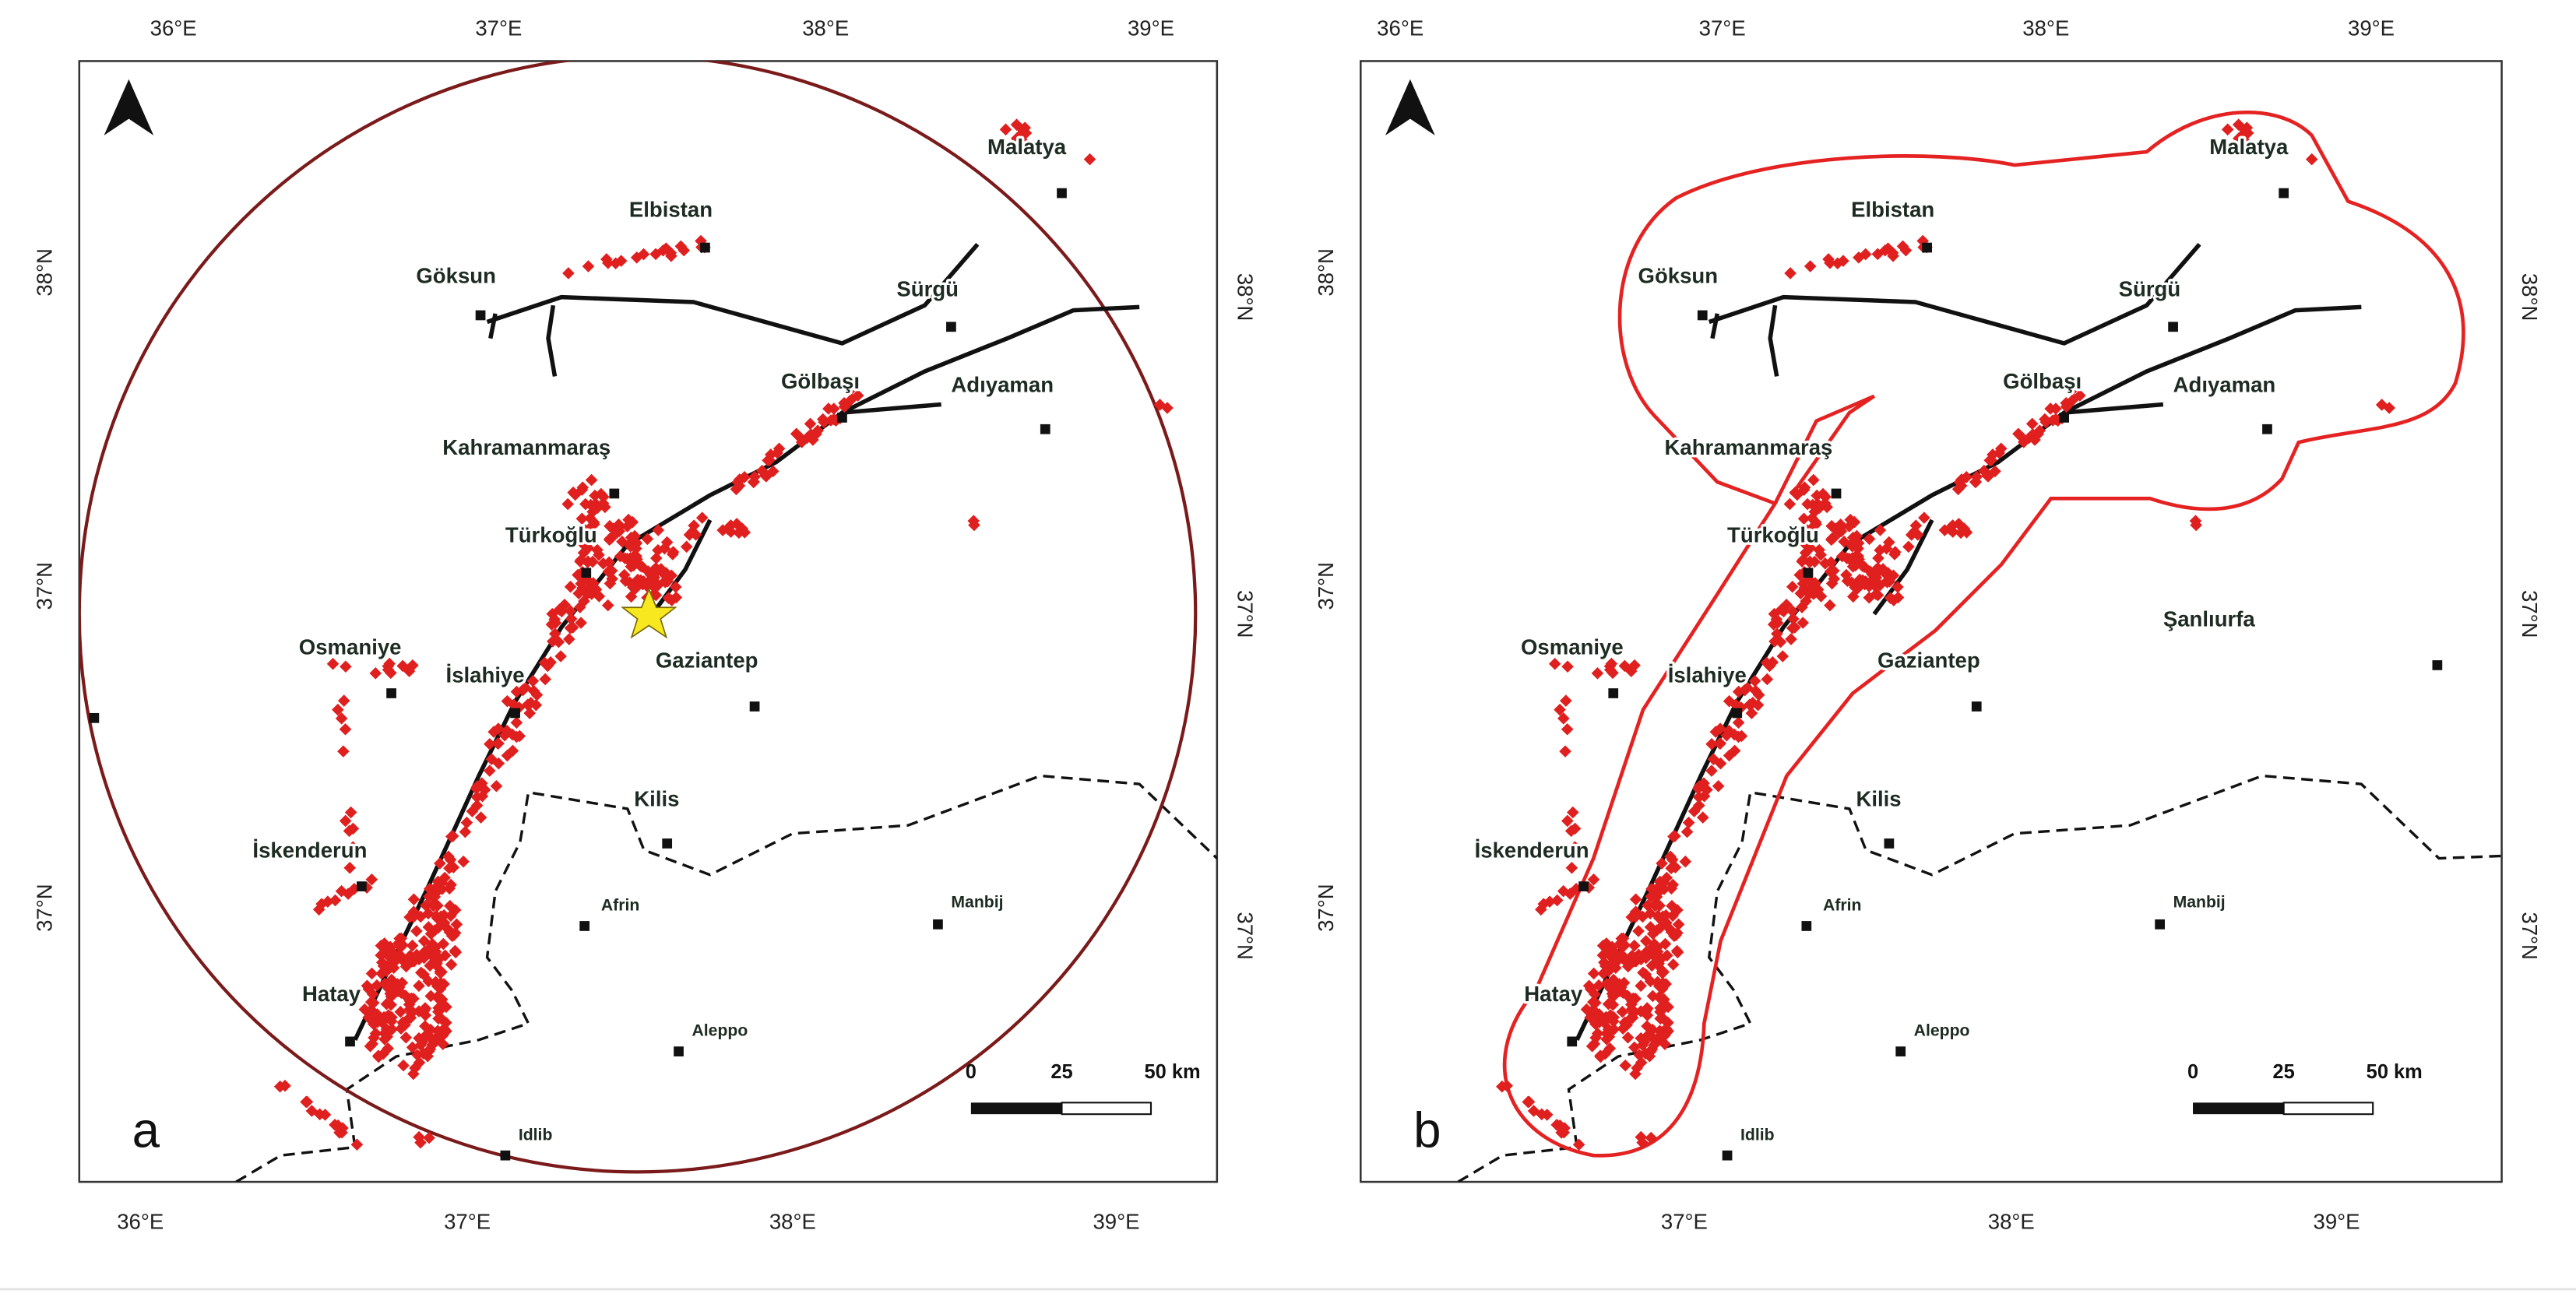 This screenshot has width=2576, height=1304. Describe the element at coordinates (2045, 28) in the screenshot. I see `top-tick-label: 38°E` at that location.